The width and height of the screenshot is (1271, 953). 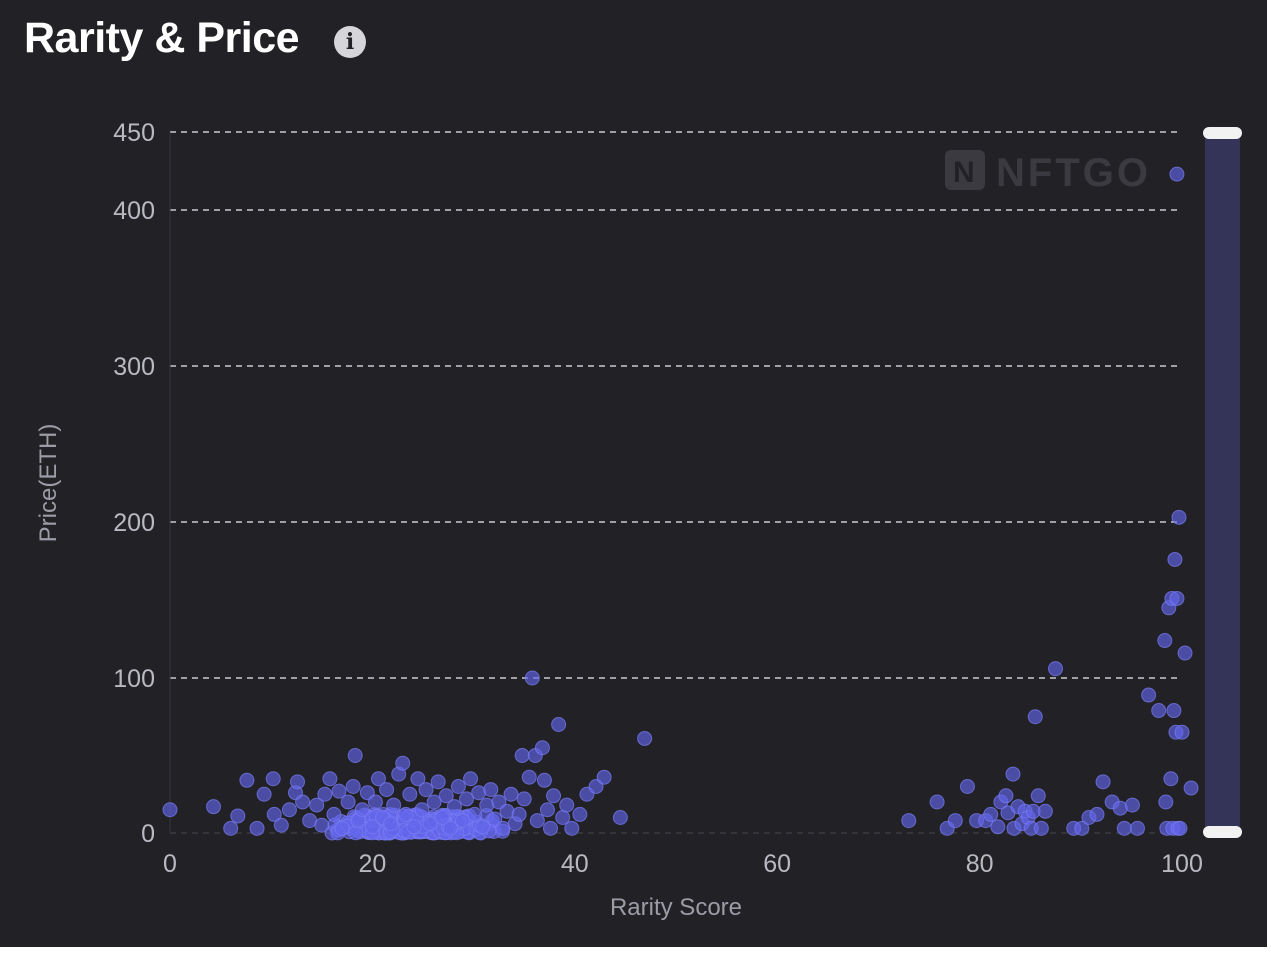 I want to click on info-icon: i, so click(x=350, y=42).